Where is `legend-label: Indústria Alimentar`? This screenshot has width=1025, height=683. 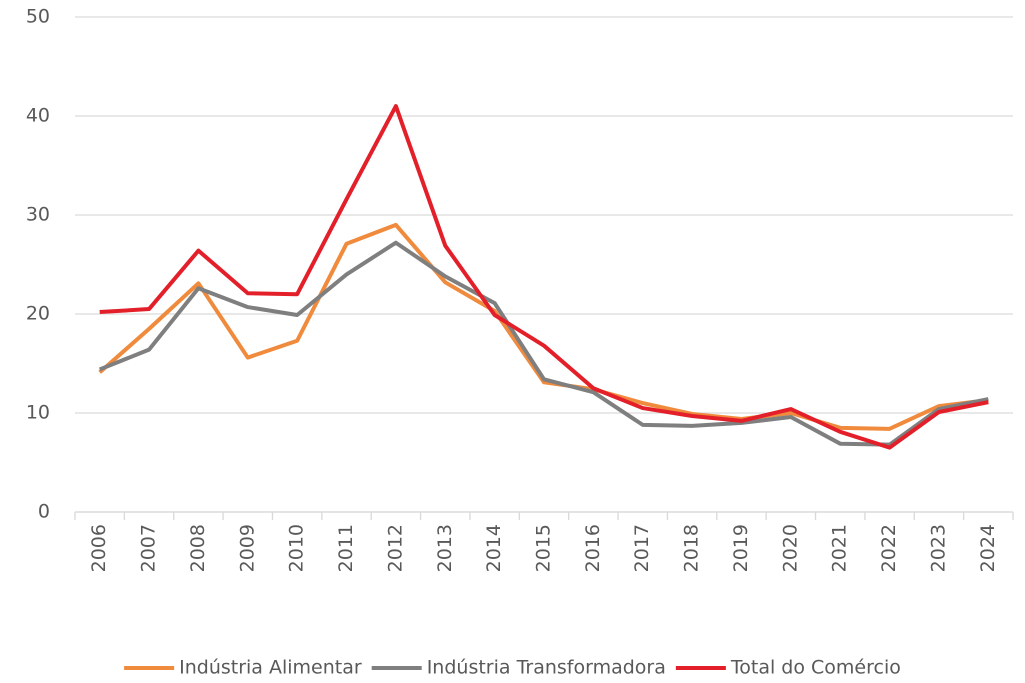 legend-label: Indústria Alimentar is located at coordinates (270, 668).